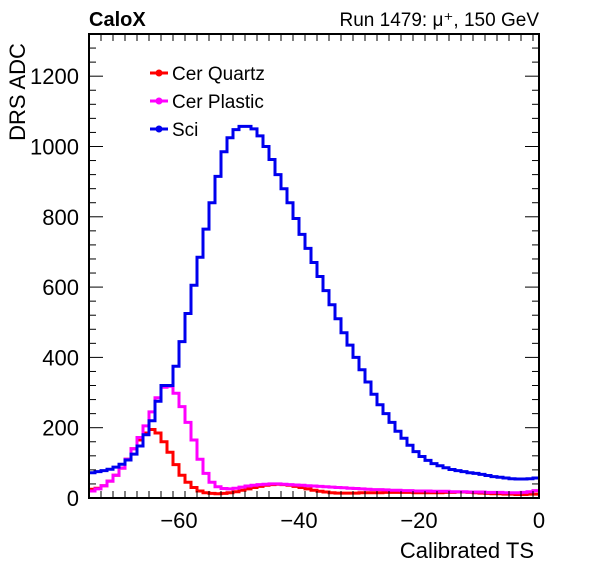  What do you see at coordinates (54, 76) in the screenshot?
I see `y-tick-label: 1200` at bounding box center [54, 76].